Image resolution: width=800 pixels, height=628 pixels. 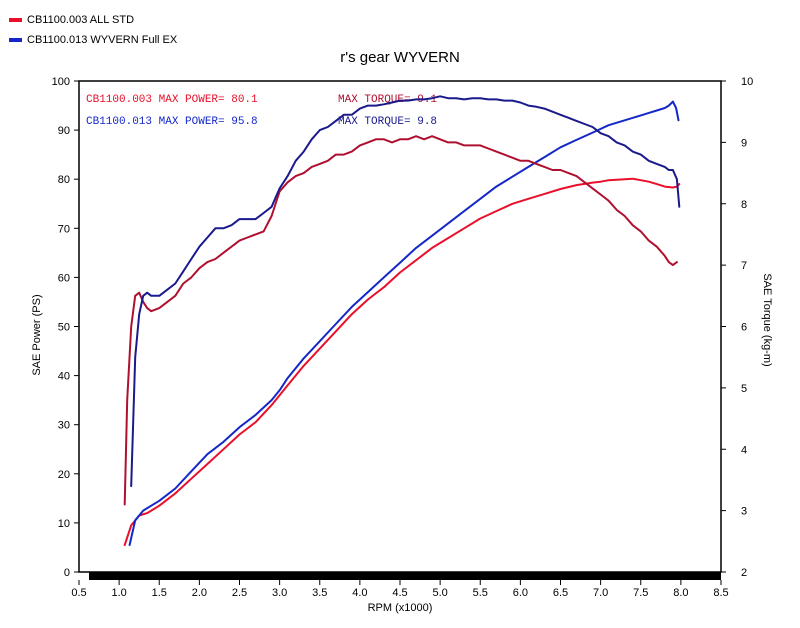 I want to click on y-left-tick-label: 10, so click(x=64, y=524).